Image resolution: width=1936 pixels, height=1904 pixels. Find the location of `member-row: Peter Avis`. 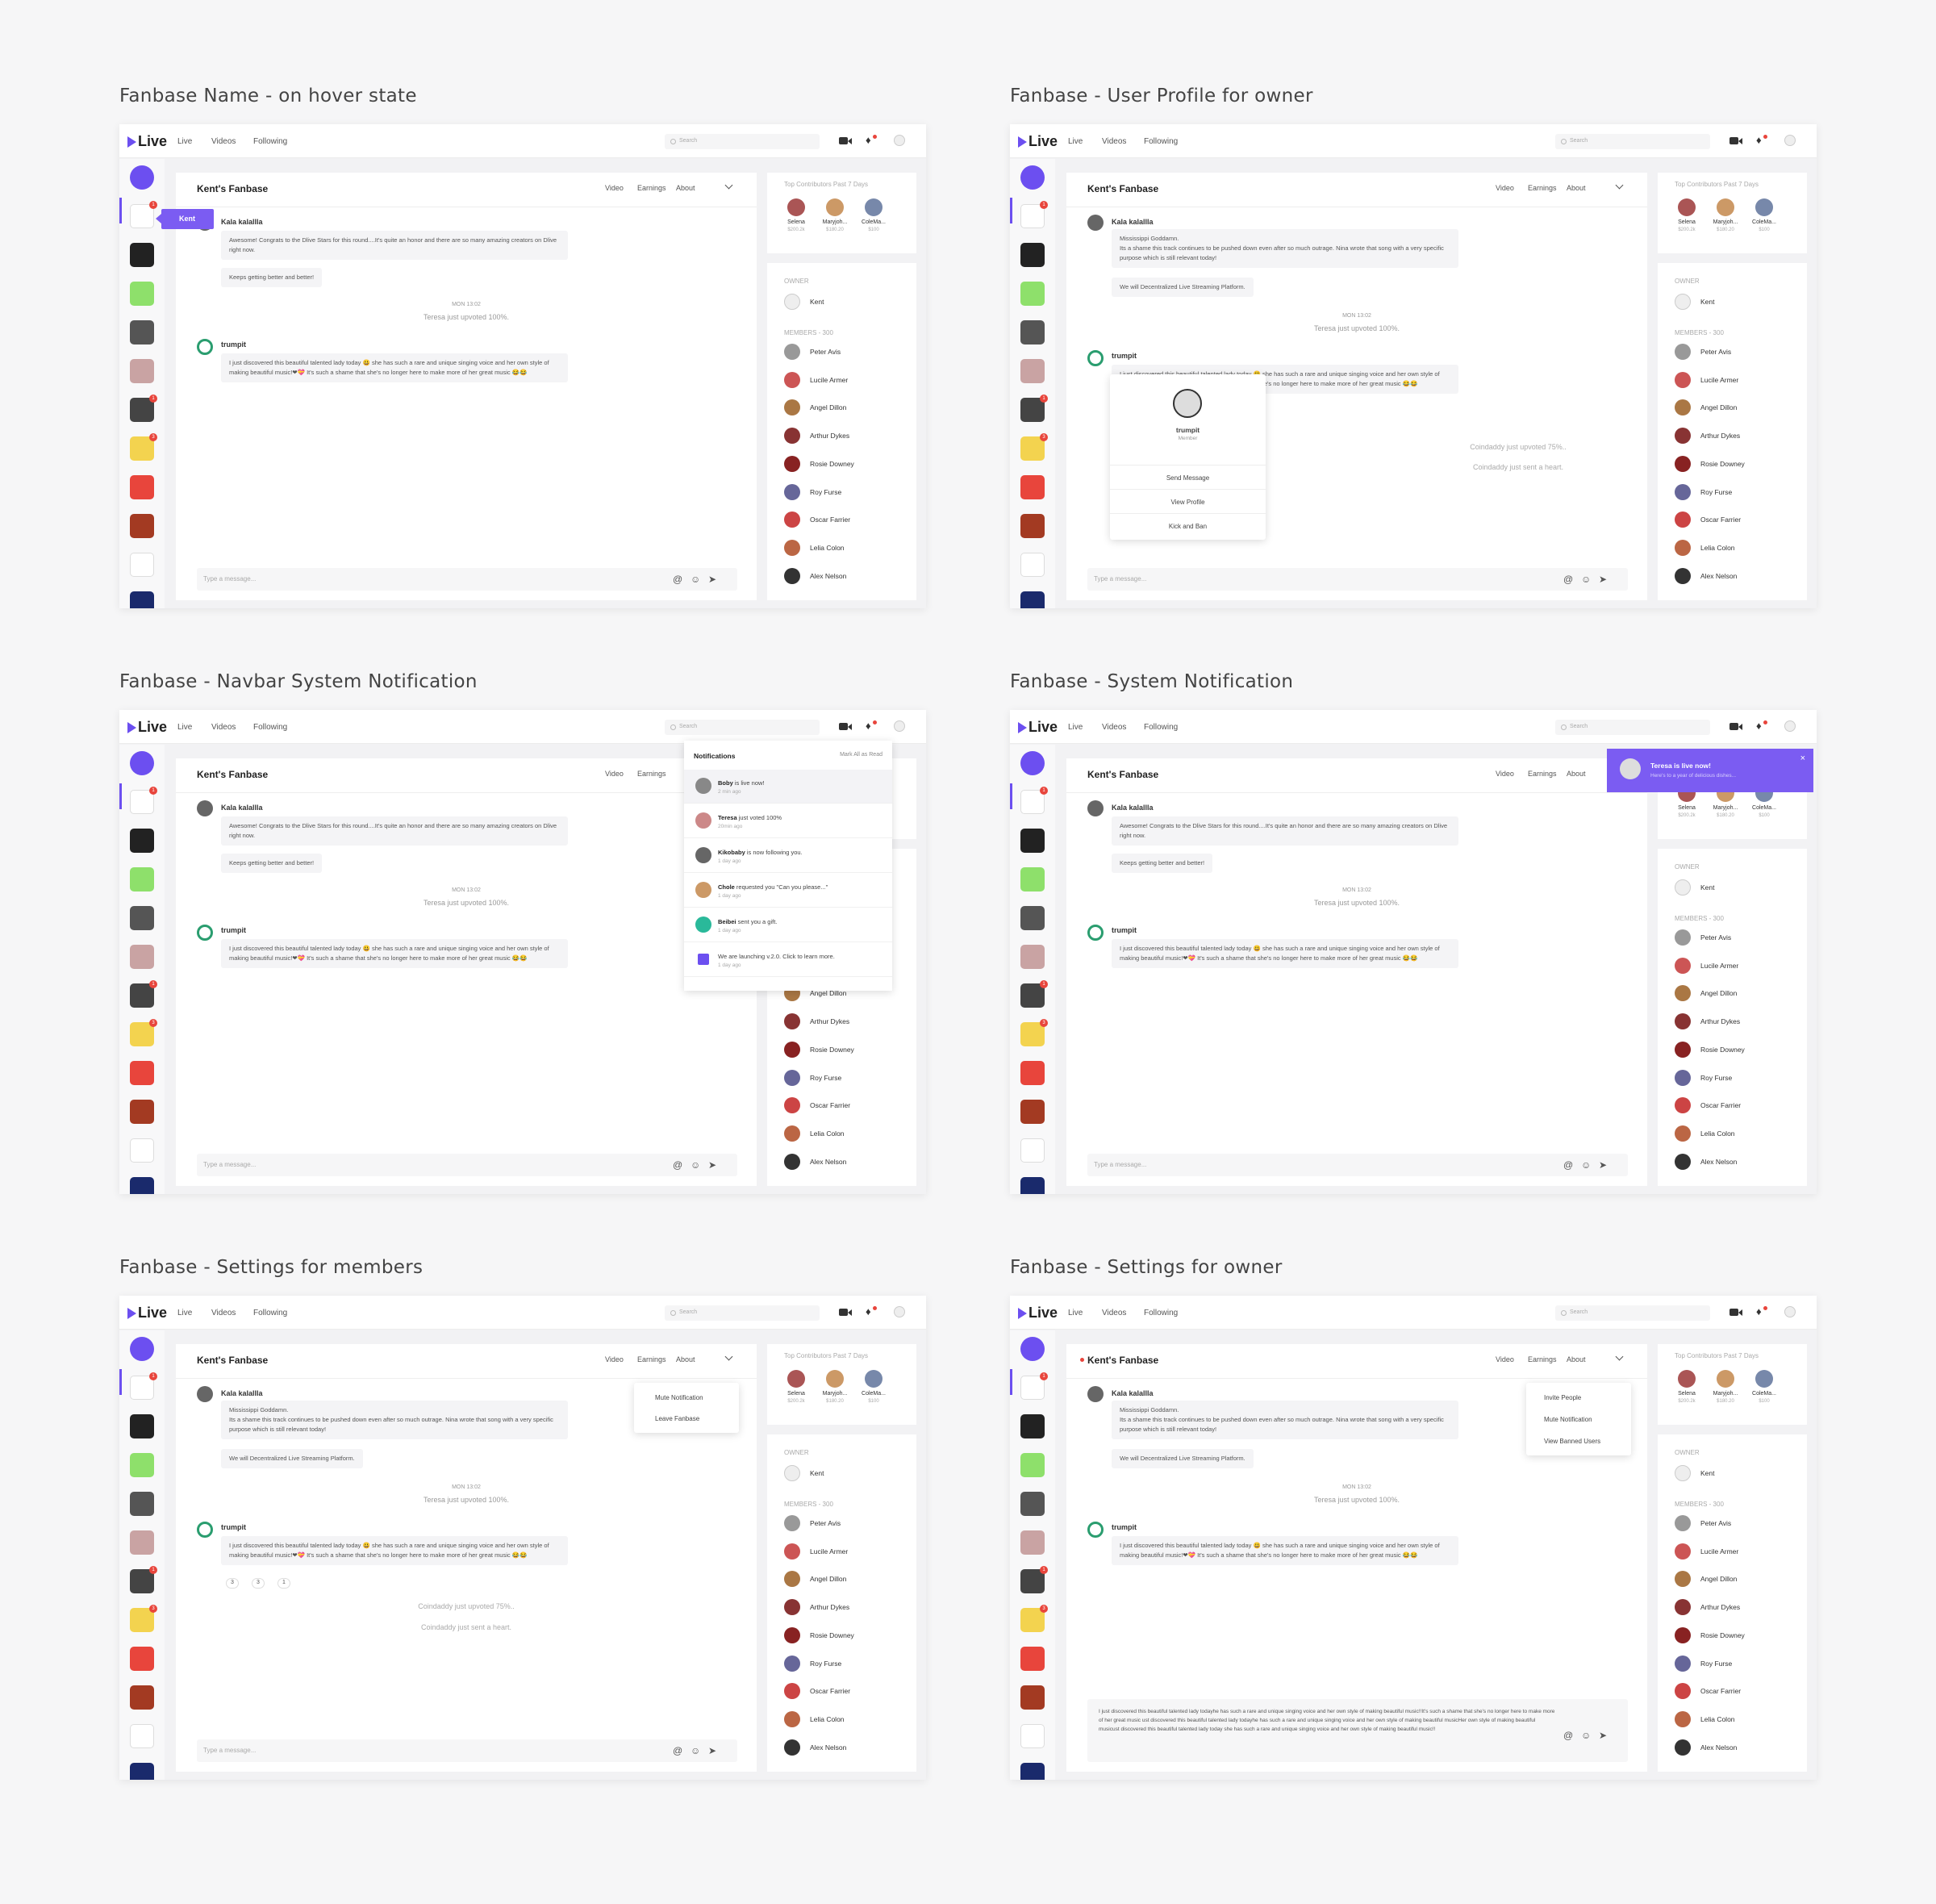

member-row: Peter Avis is located at coordinates (1703, 1523).